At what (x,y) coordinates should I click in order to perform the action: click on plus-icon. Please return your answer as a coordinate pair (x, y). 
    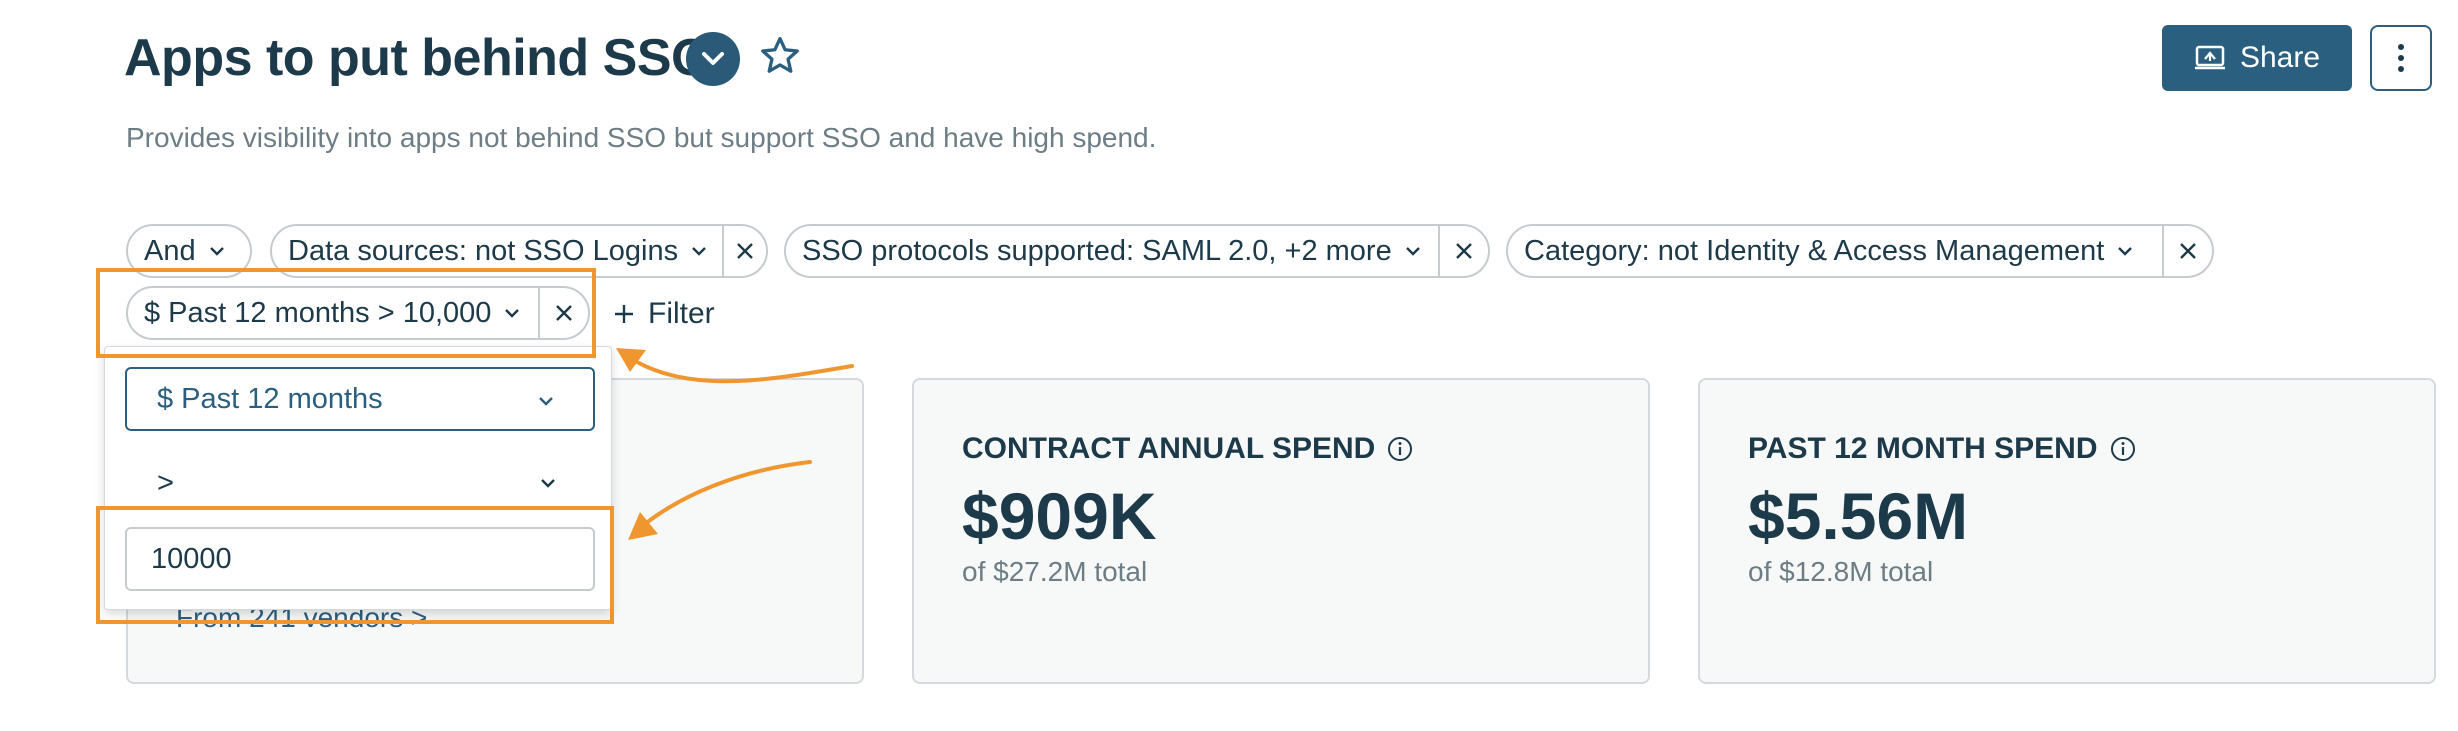
    Looking at the image, I should click on (624, 314).